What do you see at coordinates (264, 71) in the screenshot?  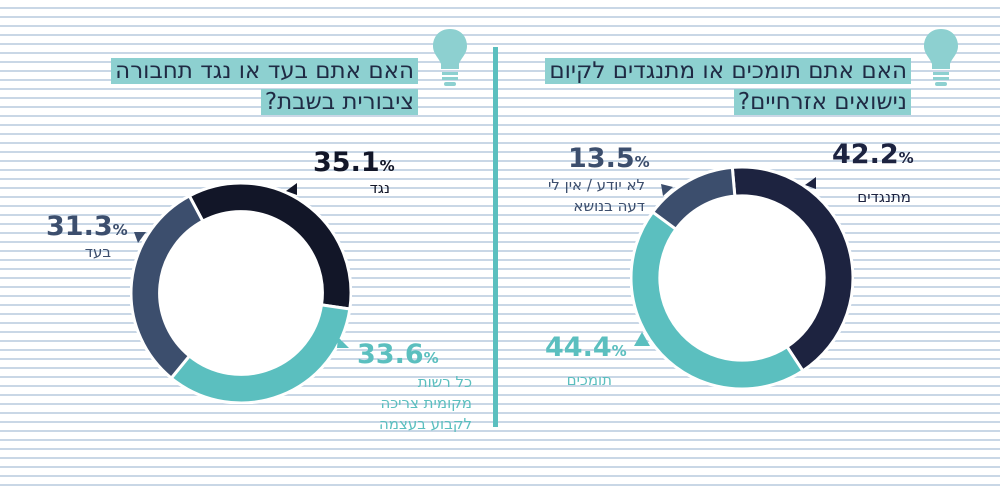 I see `chart-title-line-1: האם אתם בעד או נגד תחבורה` at bounding box center [264, 71].